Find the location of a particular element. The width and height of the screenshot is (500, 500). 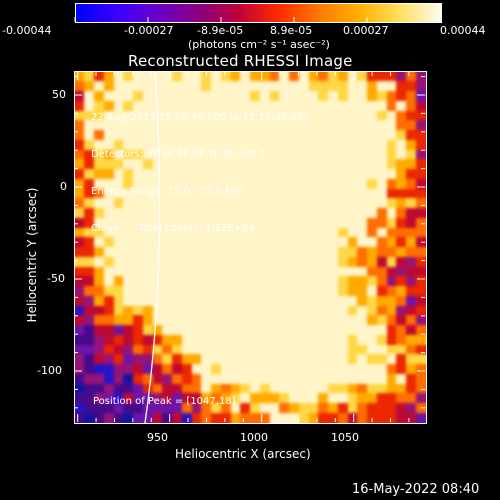

y-tick-neg50: -50 is located at coordinates (56, 278).